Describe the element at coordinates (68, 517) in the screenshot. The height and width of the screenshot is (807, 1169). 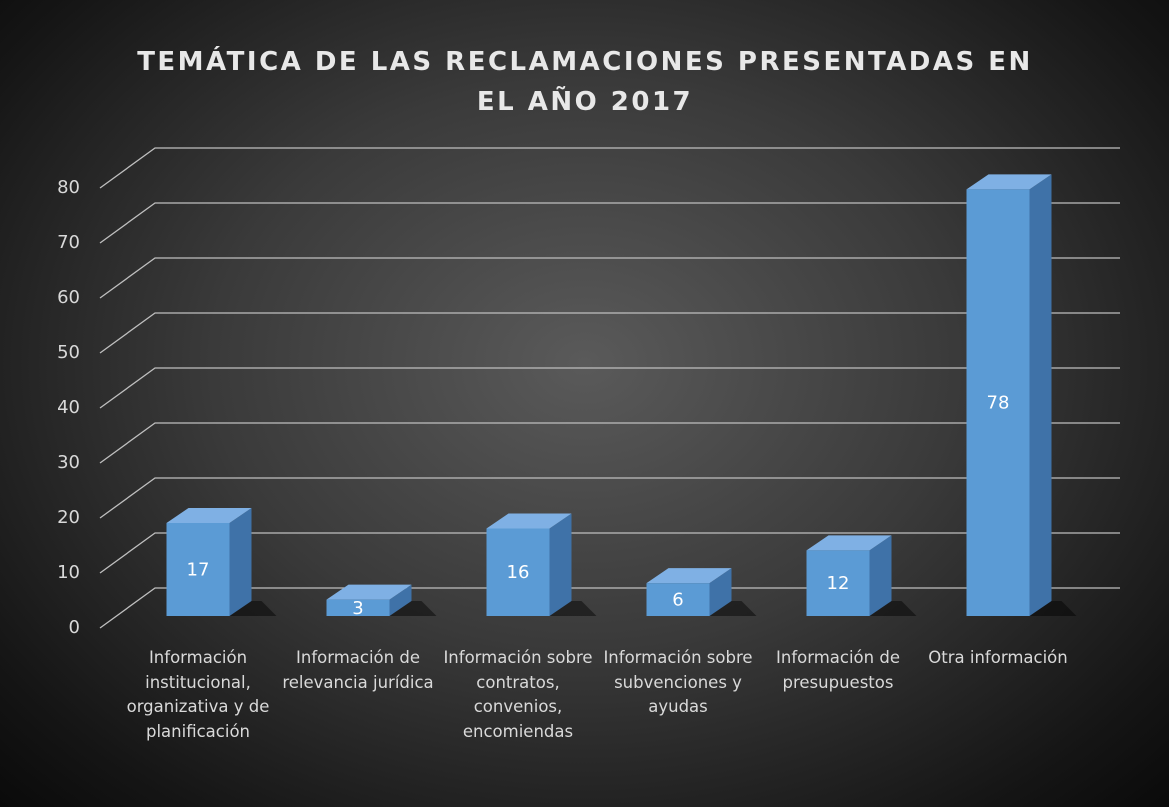
I see `y-tick-label: 20` at that location.